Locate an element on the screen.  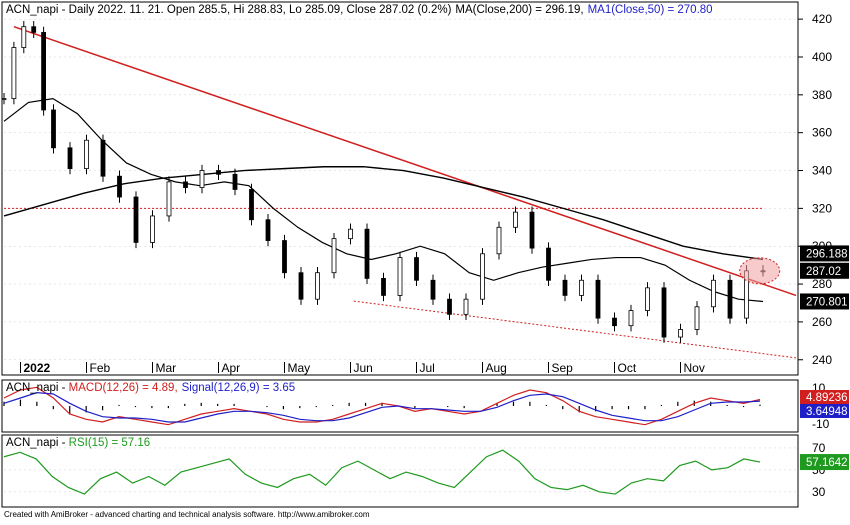
macd-header-signal: Signal(12,26,9) = 3.65 is located at coordinates (238, 388).